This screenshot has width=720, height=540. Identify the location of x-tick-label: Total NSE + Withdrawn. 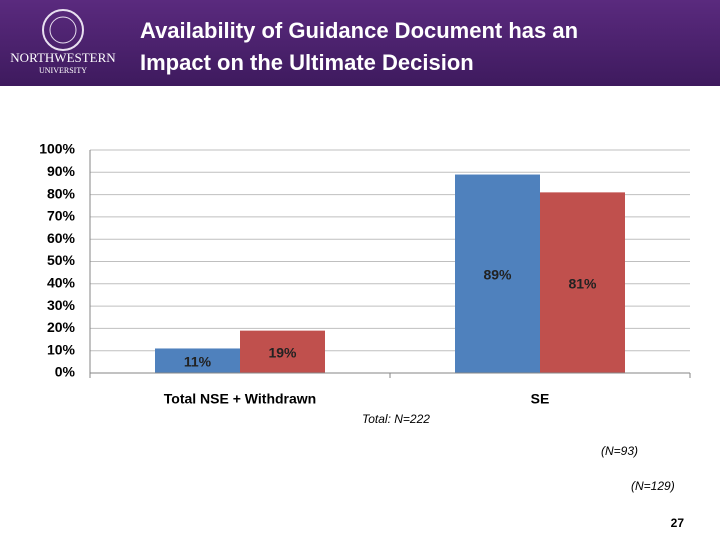
(240, 399).